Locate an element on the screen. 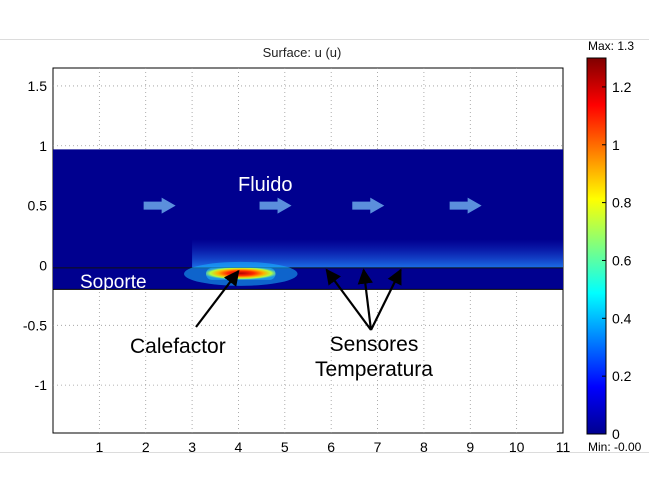 The height and width of the screenshot is (487, 649). x-tick-label: 10 is located at coordinates (517, 447).